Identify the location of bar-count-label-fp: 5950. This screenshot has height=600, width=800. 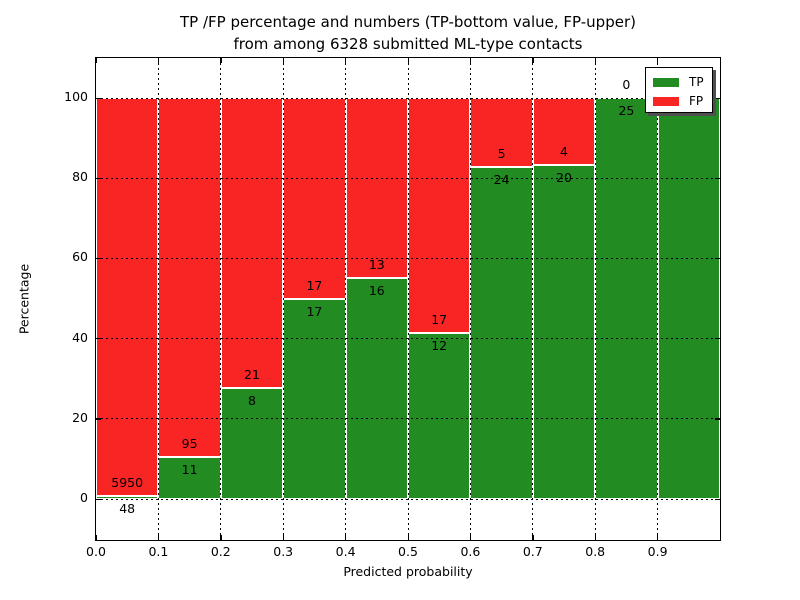
(127, 482).